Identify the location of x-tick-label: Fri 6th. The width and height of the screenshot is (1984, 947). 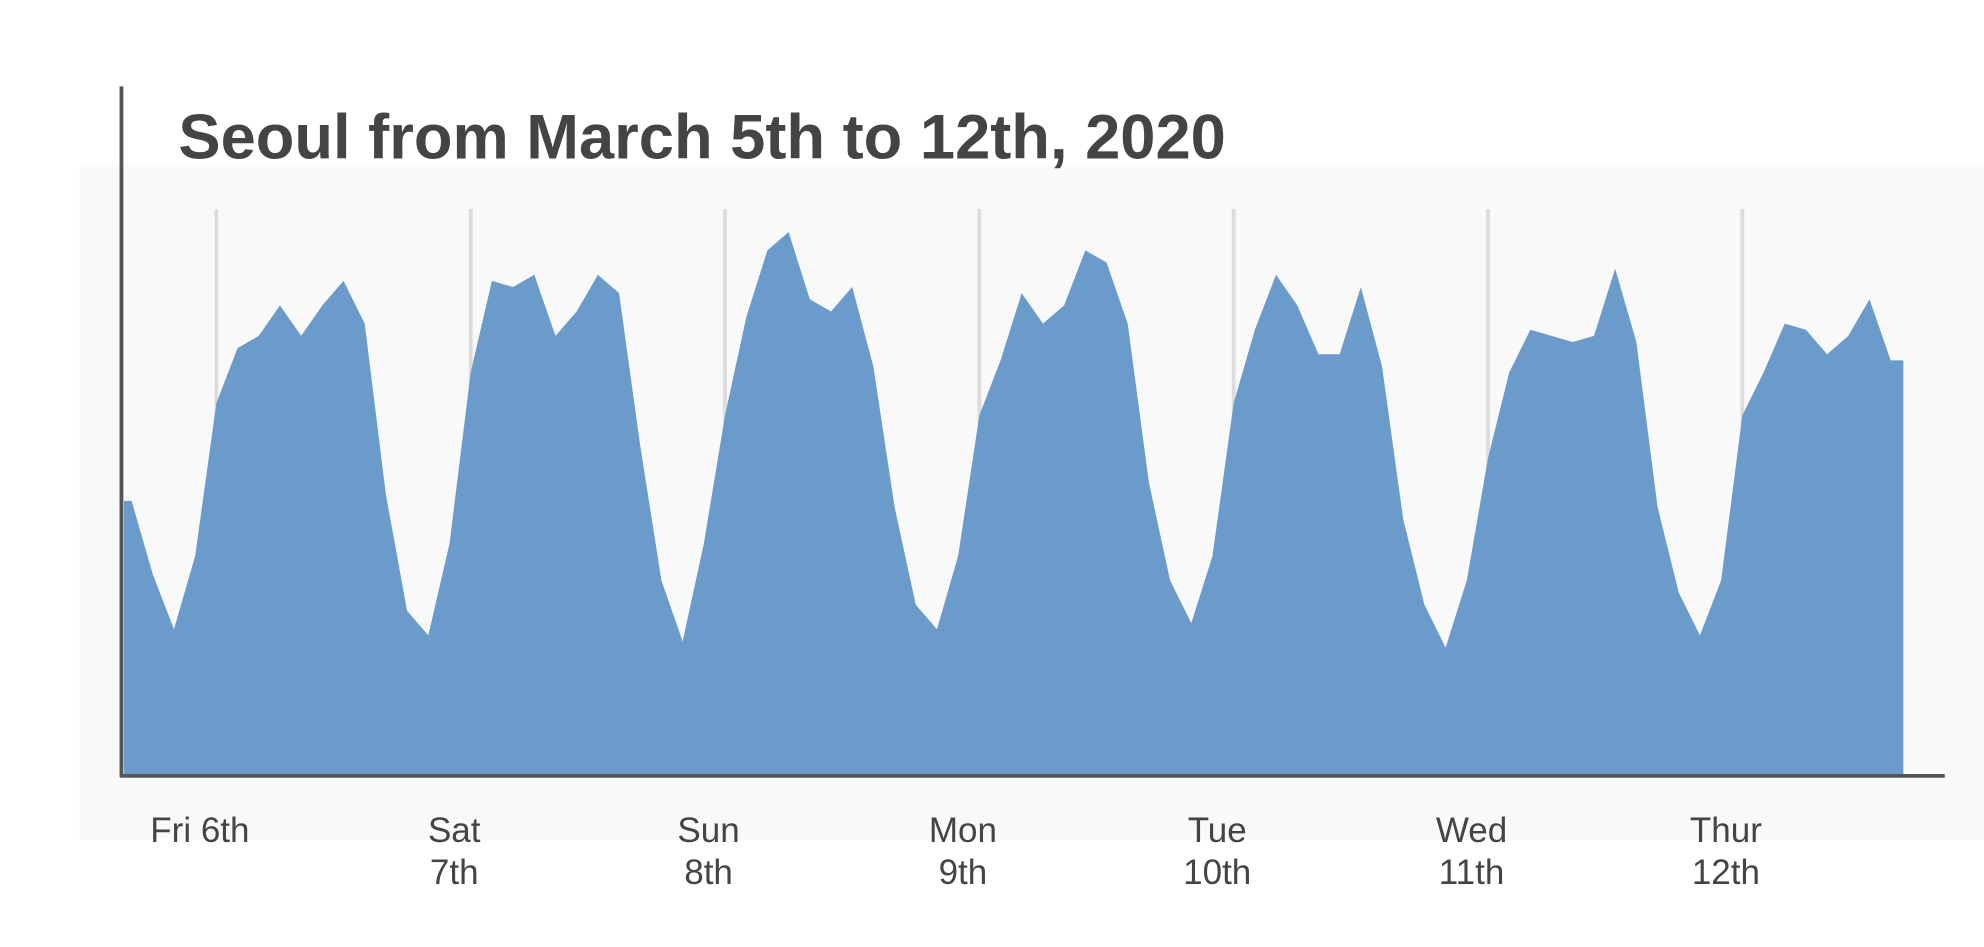
(200, 830).